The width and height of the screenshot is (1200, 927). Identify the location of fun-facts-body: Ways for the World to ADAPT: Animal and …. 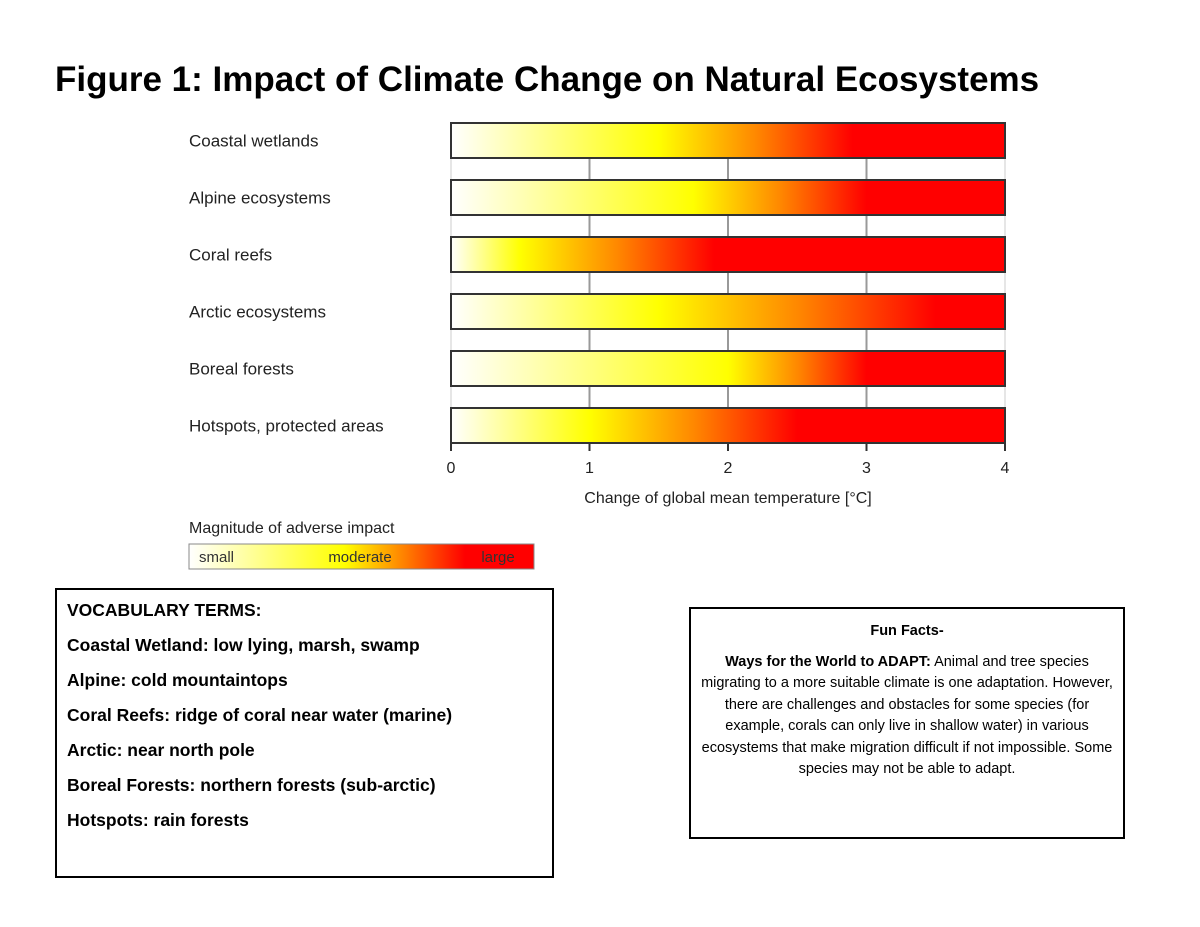
(907, 716).